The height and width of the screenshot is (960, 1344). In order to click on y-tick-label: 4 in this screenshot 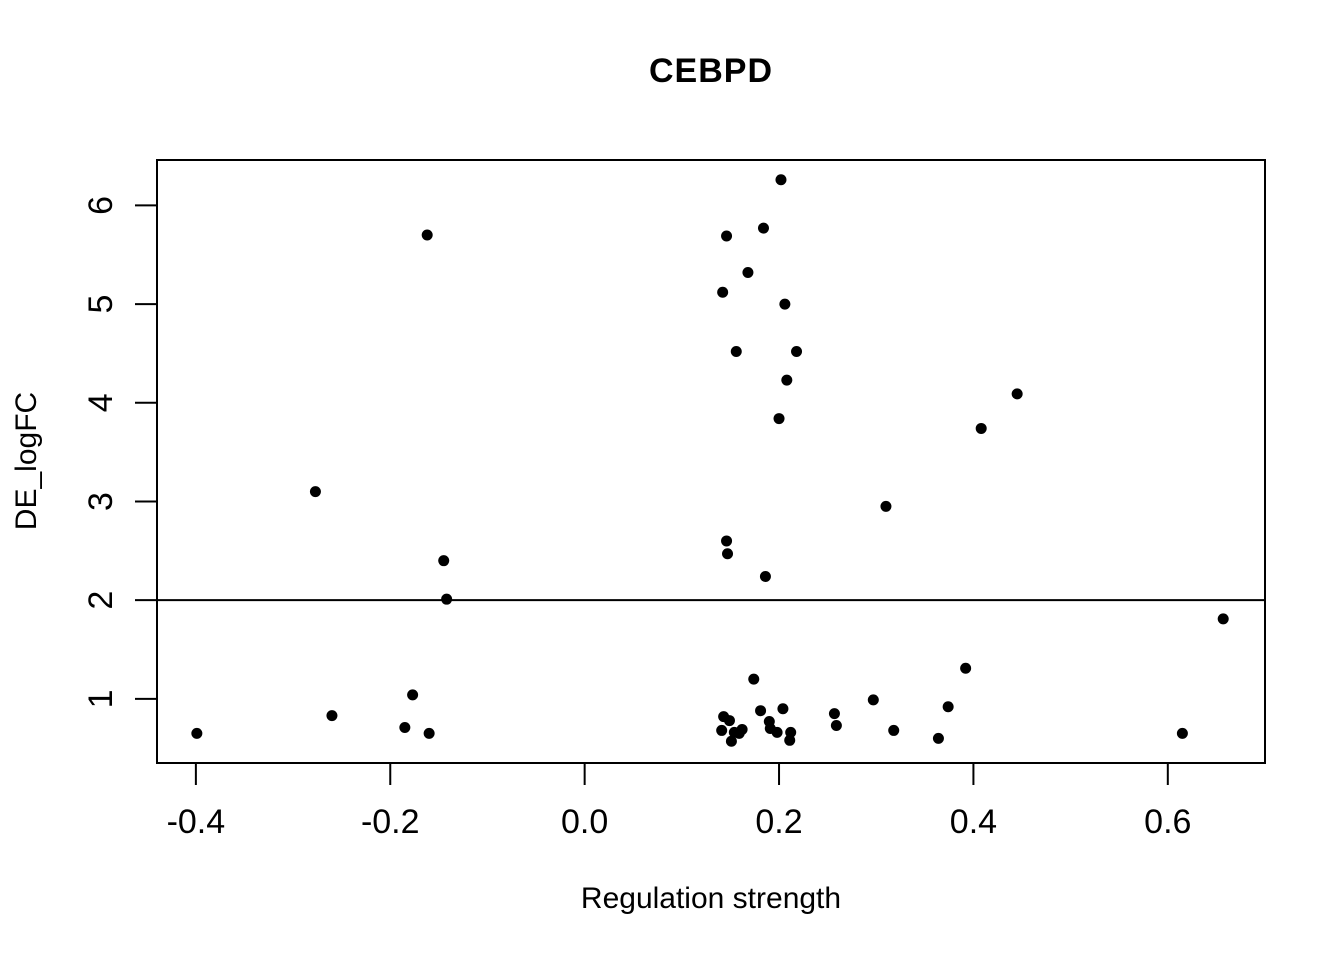, I will do `click(101, 402)`.